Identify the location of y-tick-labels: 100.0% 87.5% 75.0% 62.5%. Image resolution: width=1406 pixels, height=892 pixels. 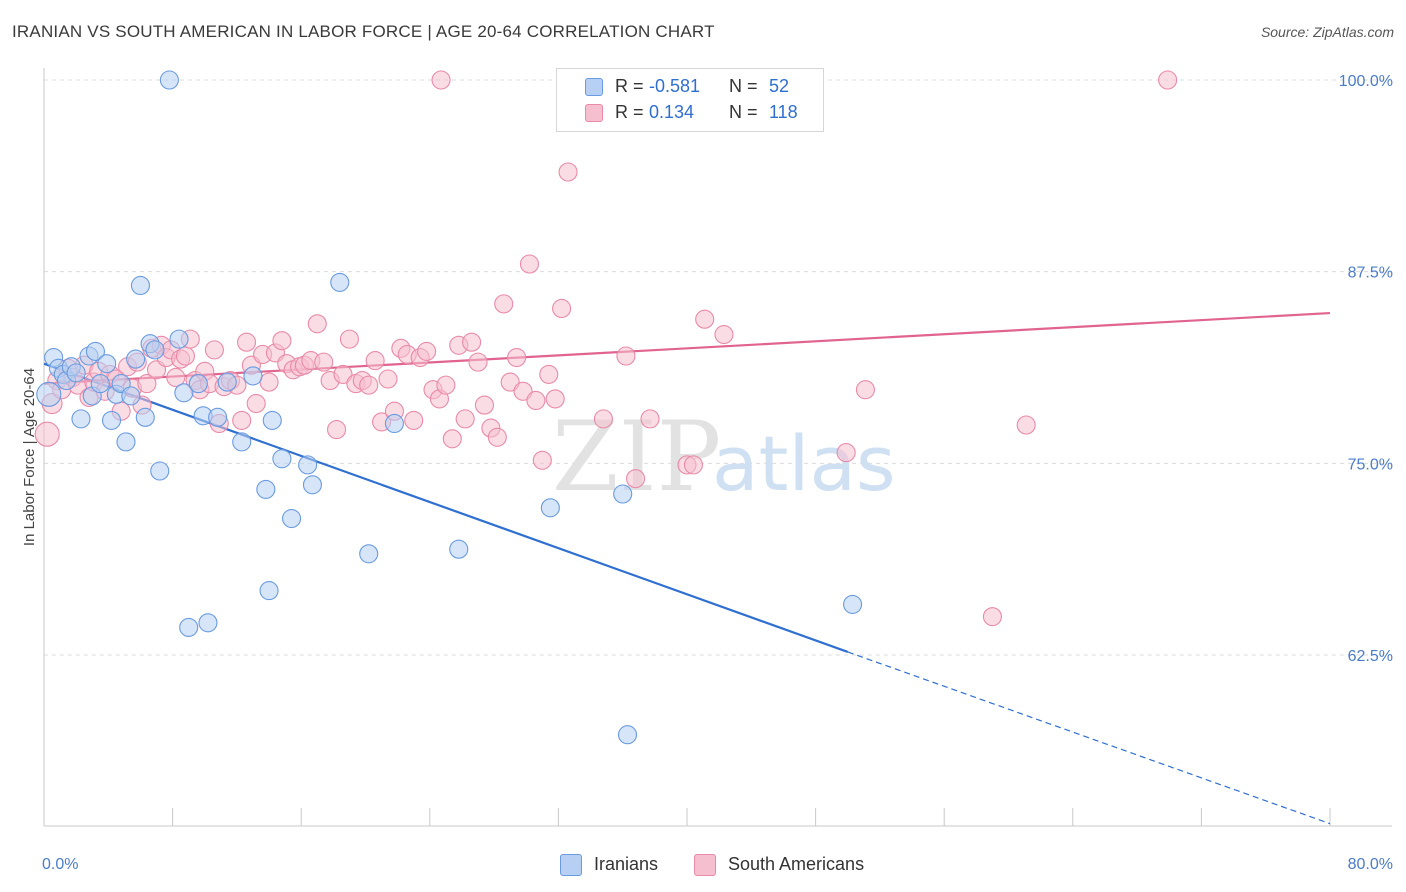
(1366, 369).